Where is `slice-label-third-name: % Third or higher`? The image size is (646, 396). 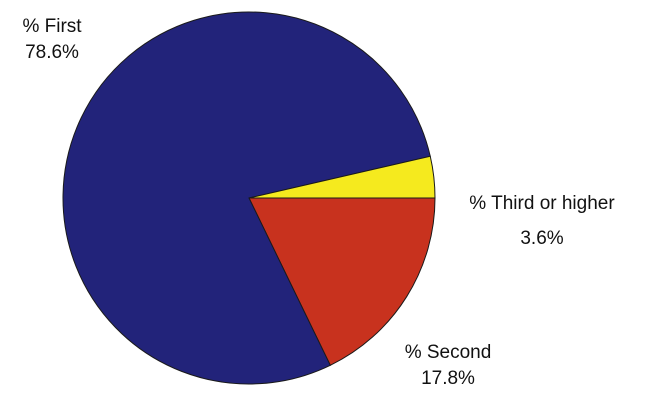
slice-label-third-name: % Third or higher is located at coordinates (542, 203).